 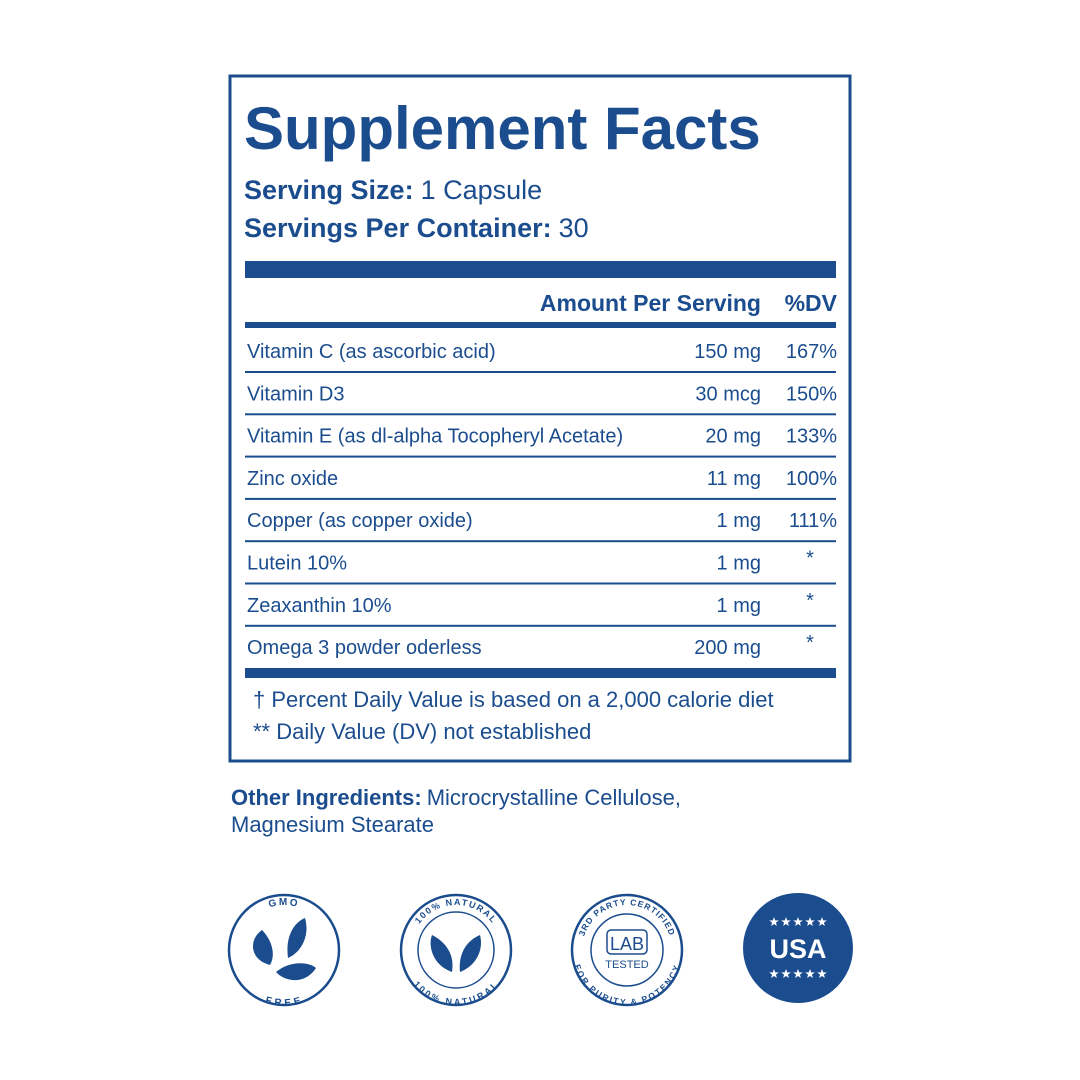 I want to click on svg-text: FREE, so click(x=284, y=1002).